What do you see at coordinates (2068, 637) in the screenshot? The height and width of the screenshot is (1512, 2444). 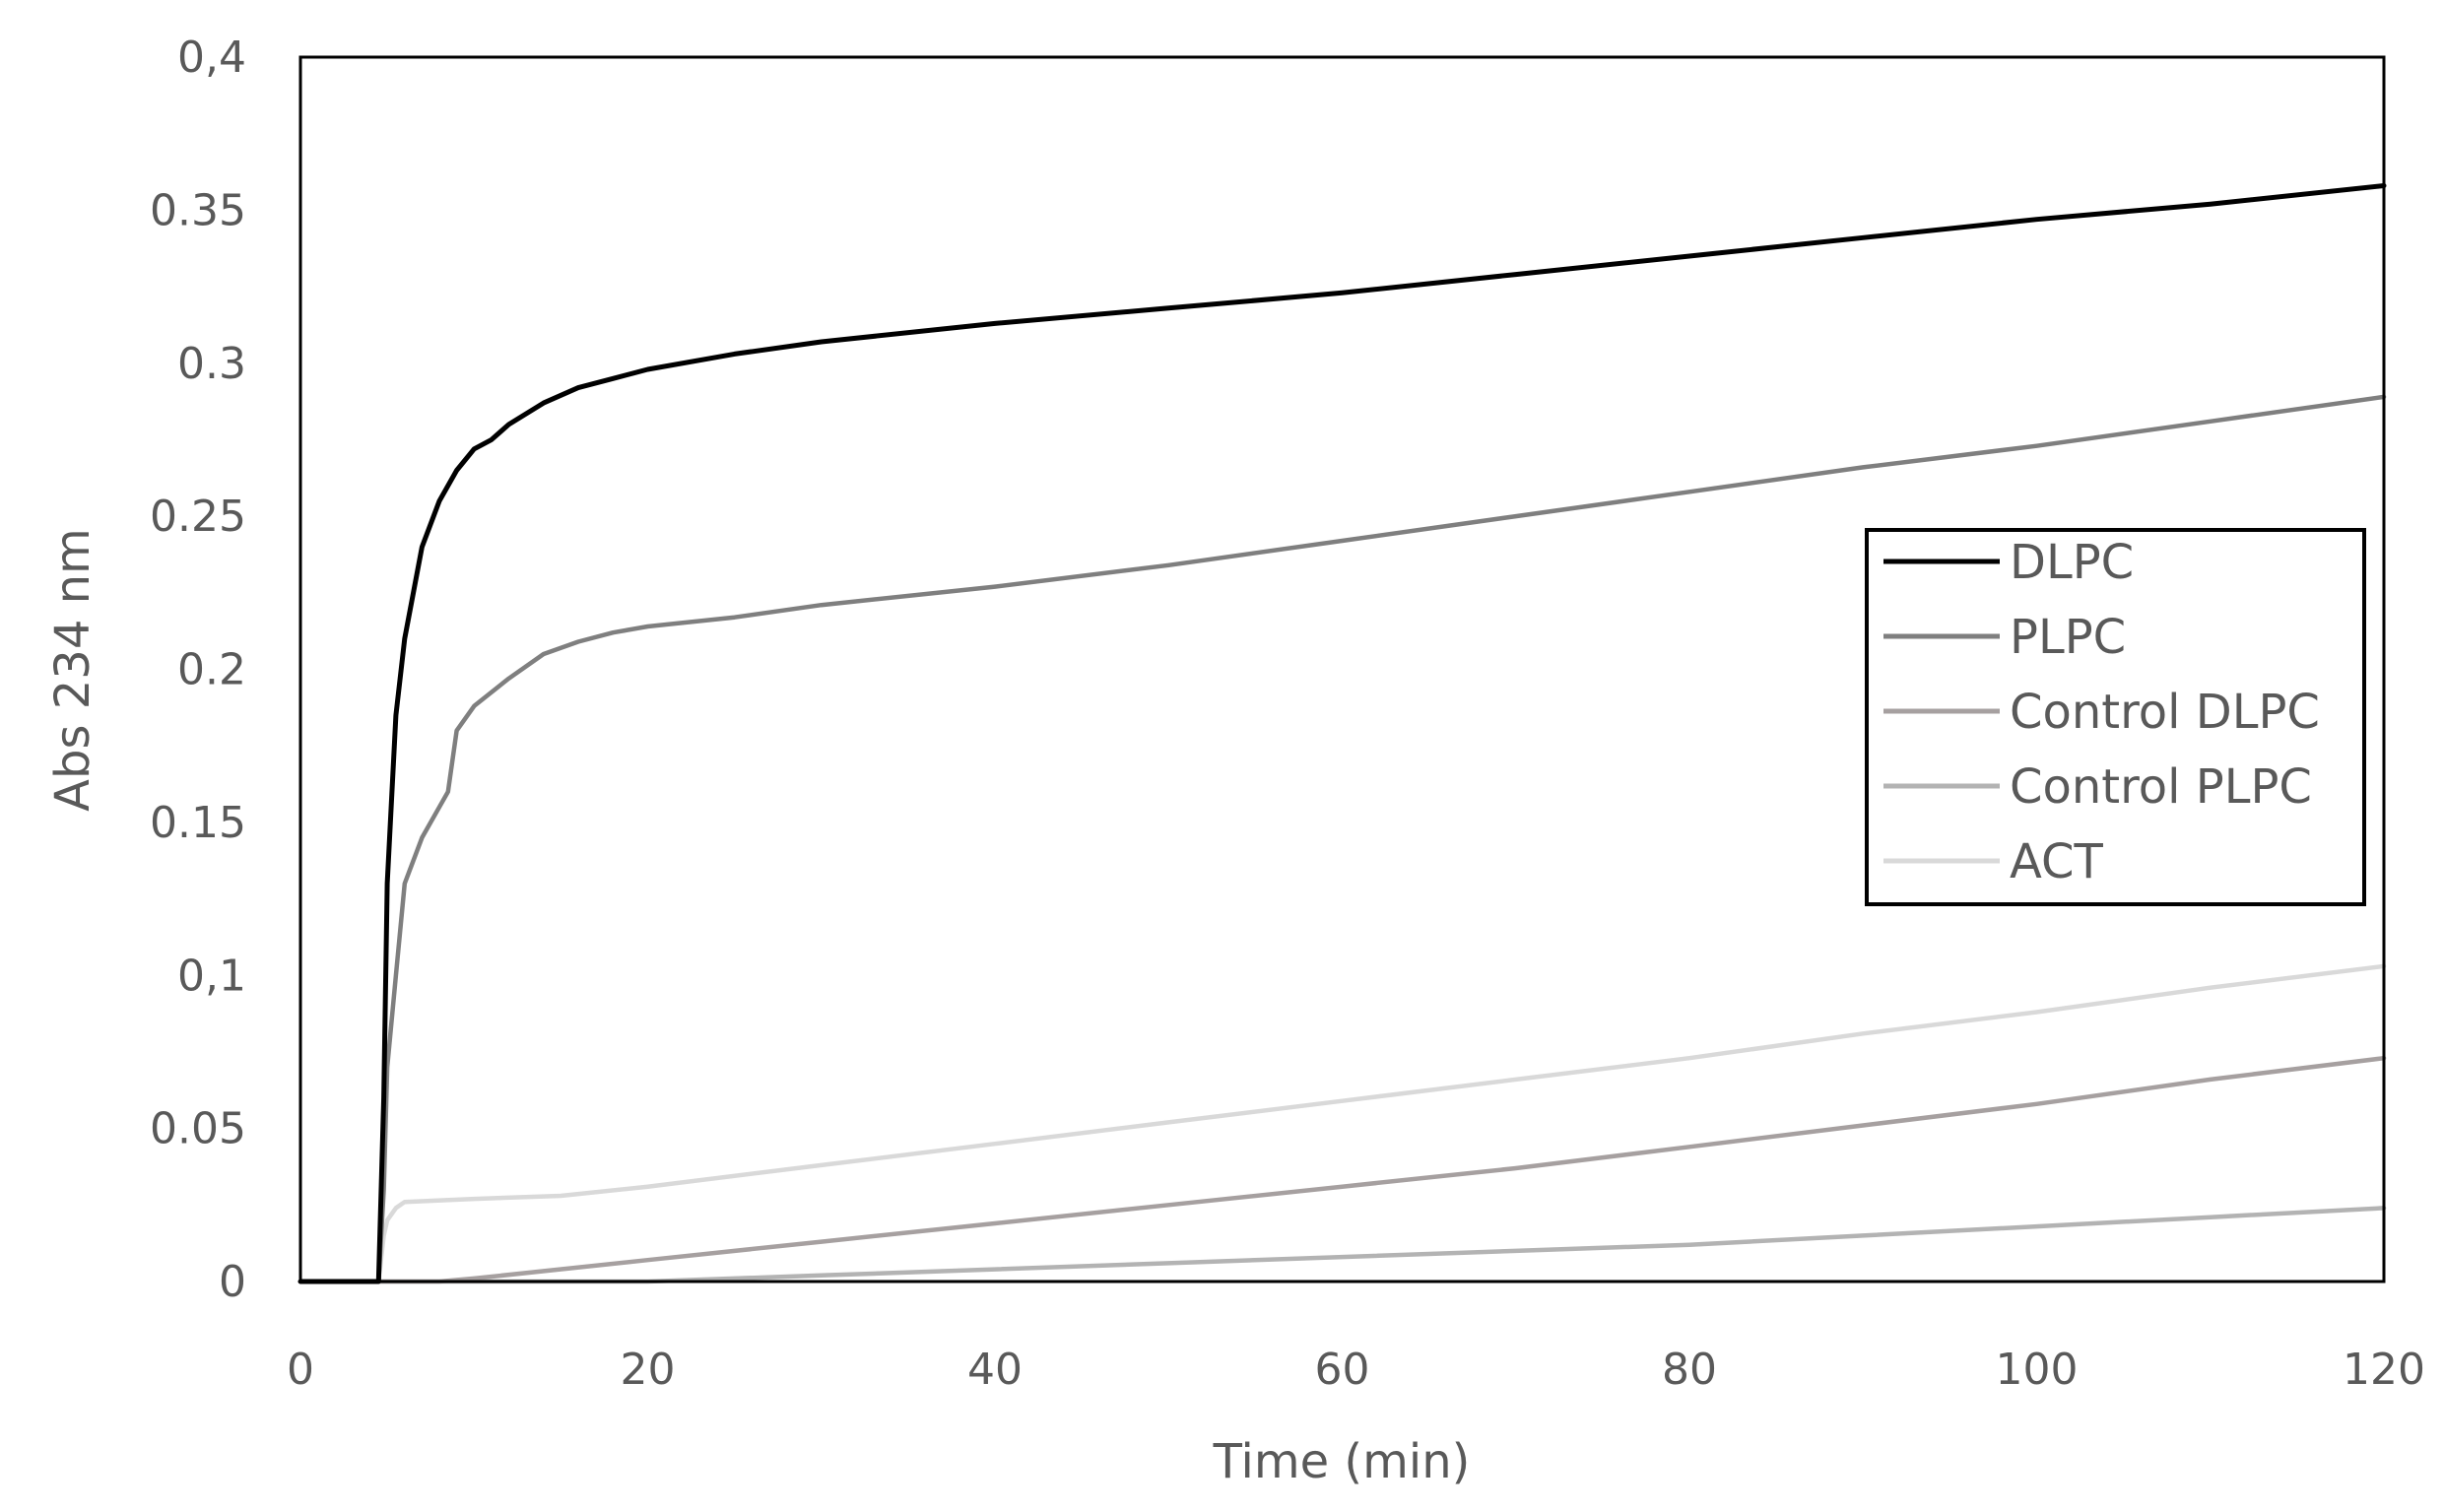 I see `legend-label-plpc: PLPC` at bounding box center [2068, 637].